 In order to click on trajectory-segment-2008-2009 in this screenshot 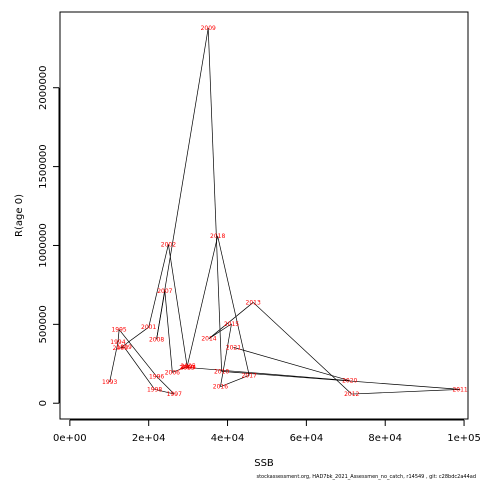, I will do `click(182, 184)`.